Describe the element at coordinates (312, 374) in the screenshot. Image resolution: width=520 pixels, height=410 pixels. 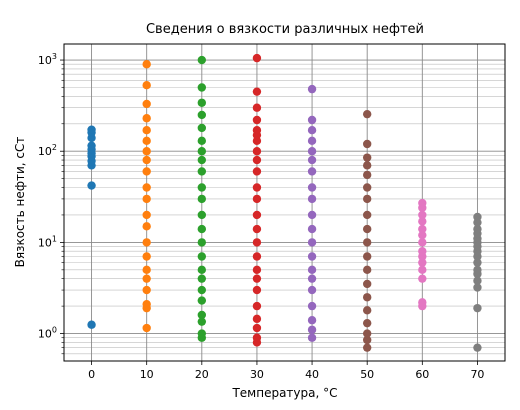
I see `x-tick-label: 40` at that location.